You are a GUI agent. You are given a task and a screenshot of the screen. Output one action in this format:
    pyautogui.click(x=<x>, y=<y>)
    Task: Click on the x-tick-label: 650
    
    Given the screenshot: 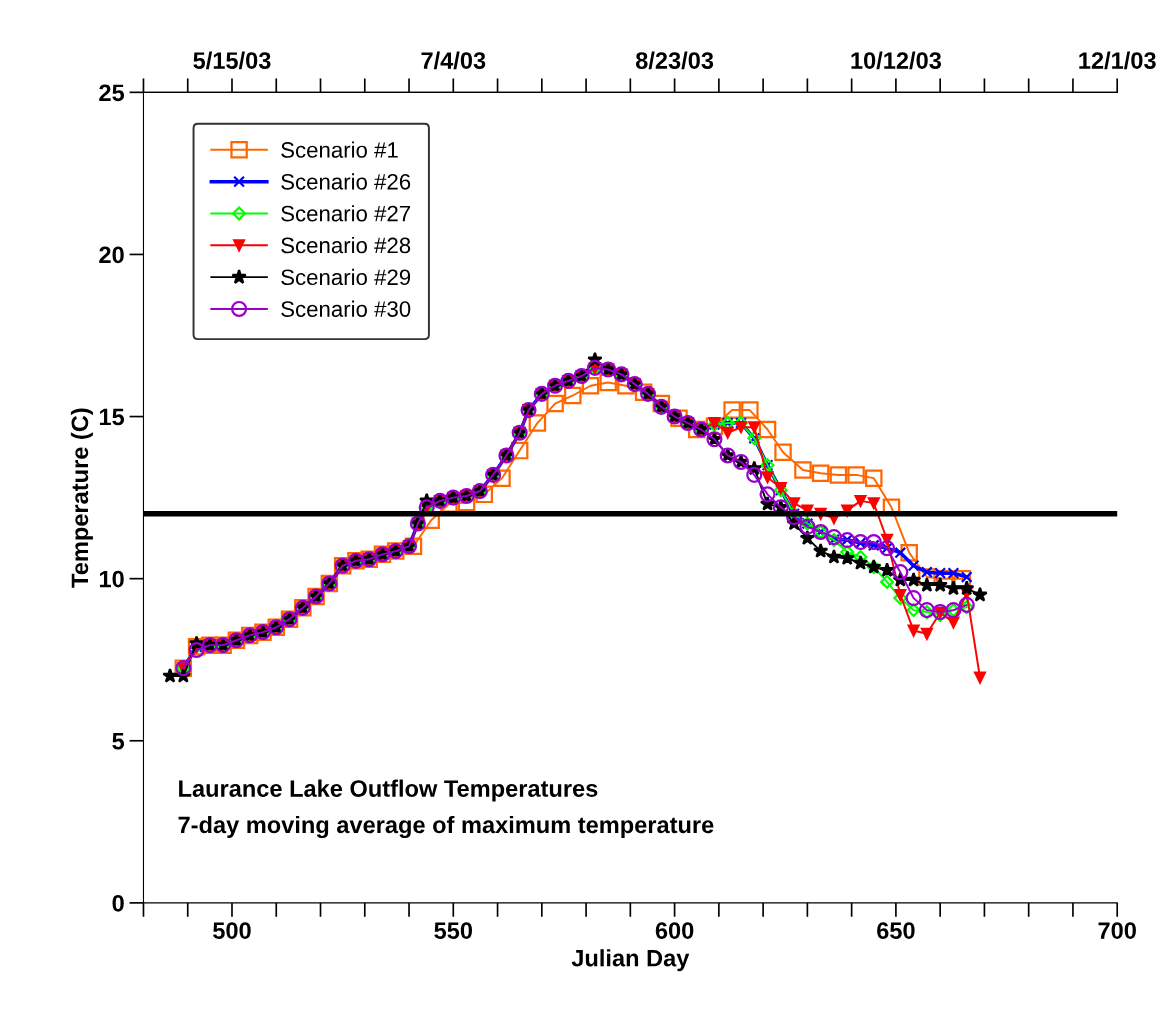 What is the action you would take?
    pyautogui.click(x=896, y=930)
    